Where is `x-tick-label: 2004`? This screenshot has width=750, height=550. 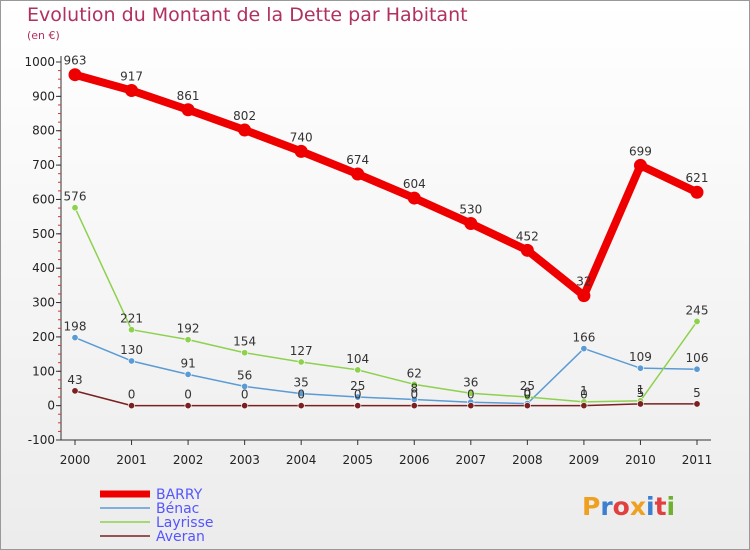 x-tick-label: 2004 is located at coordinates (301, 460).